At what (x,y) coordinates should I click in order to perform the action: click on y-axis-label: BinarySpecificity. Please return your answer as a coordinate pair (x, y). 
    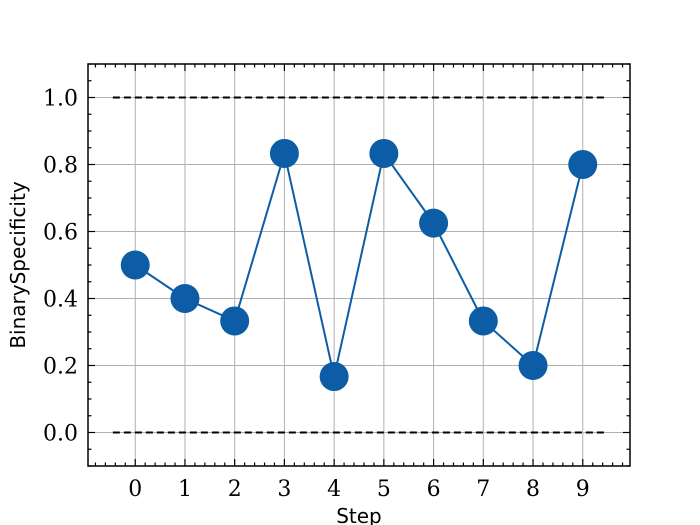
    Looking at the image, I should click on (18, 265).